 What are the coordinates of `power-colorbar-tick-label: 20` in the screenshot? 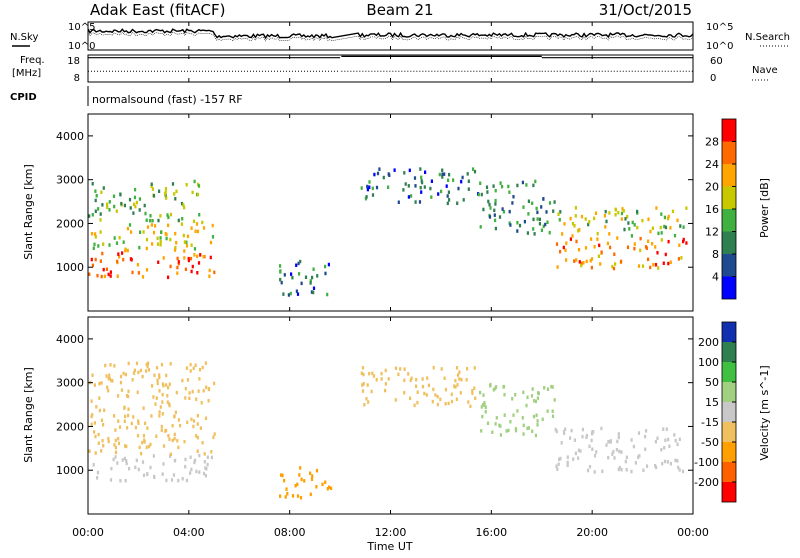 It's located at (712, 187).